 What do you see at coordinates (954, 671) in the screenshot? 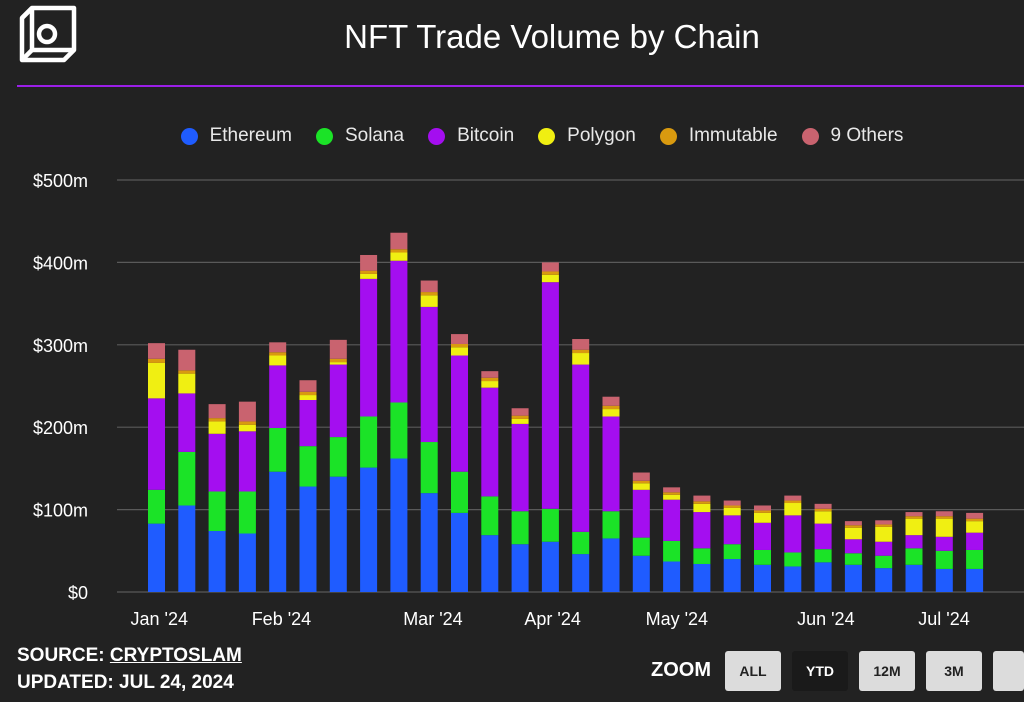
I see `zoom-3m-button: 3M` at bounding box center [954, 671].